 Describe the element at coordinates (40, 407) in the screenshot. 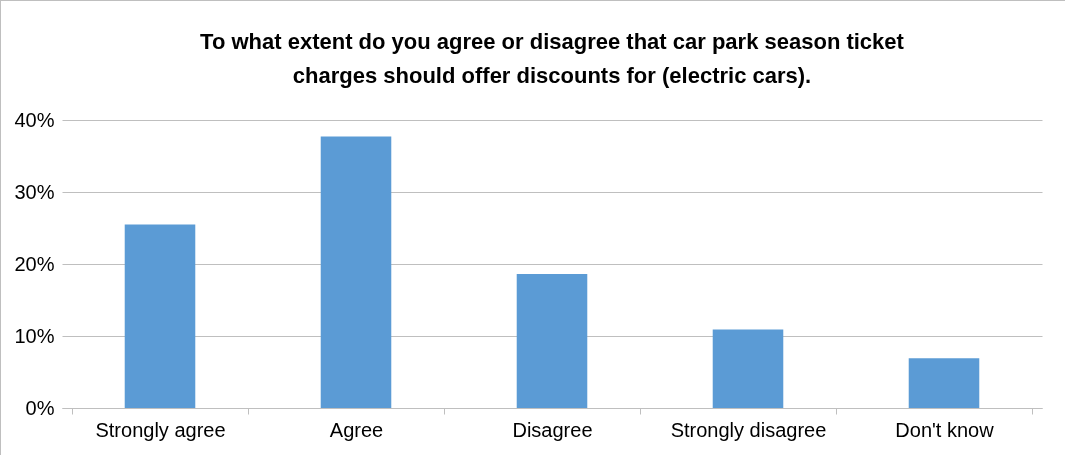

I see `y-tick-label: 0%` at that location.